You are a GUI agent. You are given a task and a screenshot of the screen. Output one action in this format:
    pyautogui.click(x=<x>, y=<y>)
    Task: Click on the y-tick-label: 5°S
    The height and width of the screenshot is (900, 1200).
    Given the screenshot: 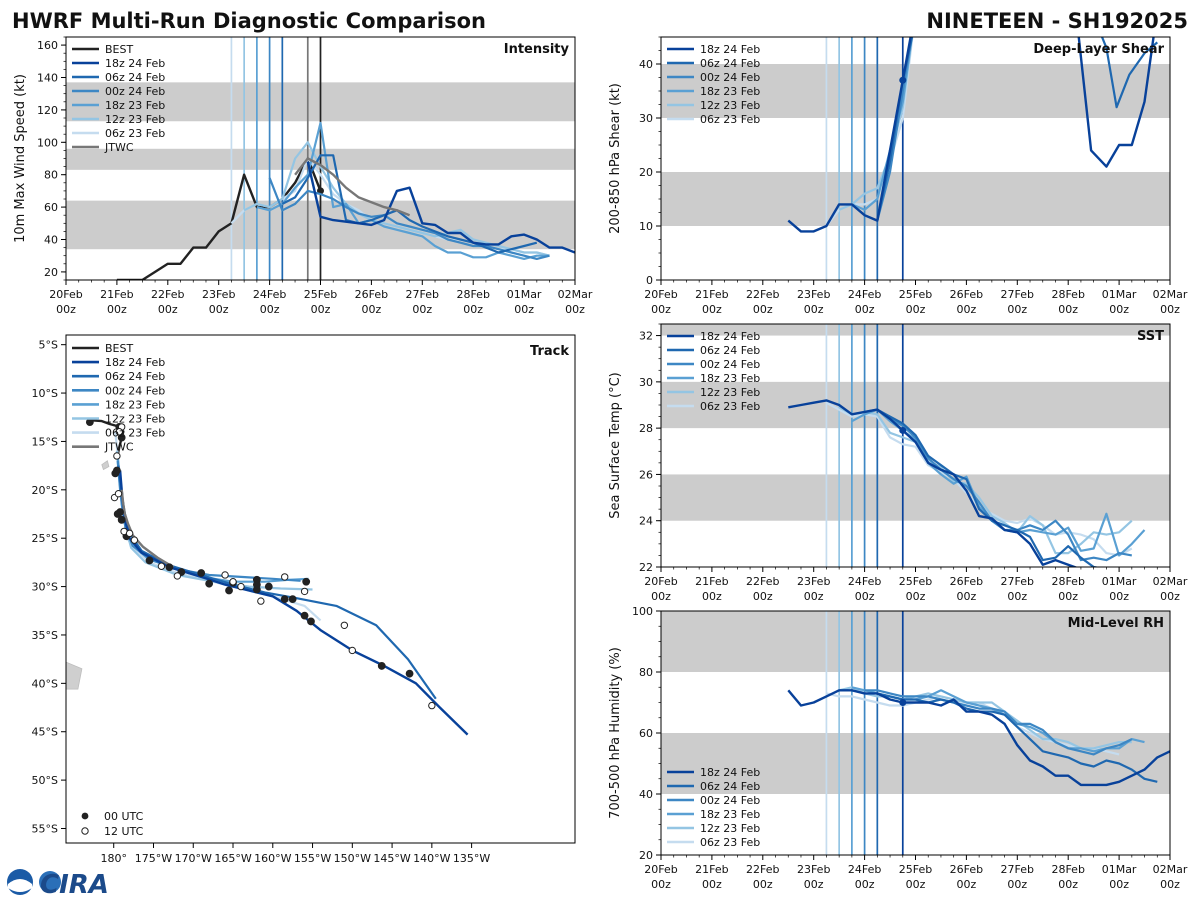 What is the action you would take?
    pyautogui.click(x=48, y=345)
    